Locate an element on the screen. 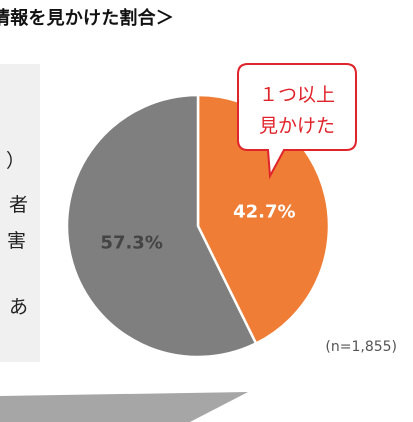  pie-slice-label: 57.3% is located at coordinates (131, 242).